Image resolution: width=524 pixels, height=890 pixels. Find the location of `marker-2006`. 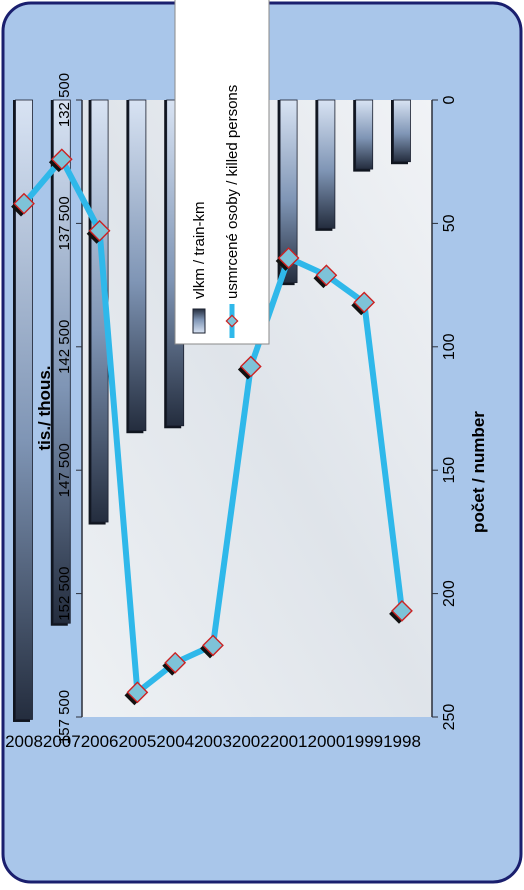

marker-2006 is located at coordinates (99, 230).